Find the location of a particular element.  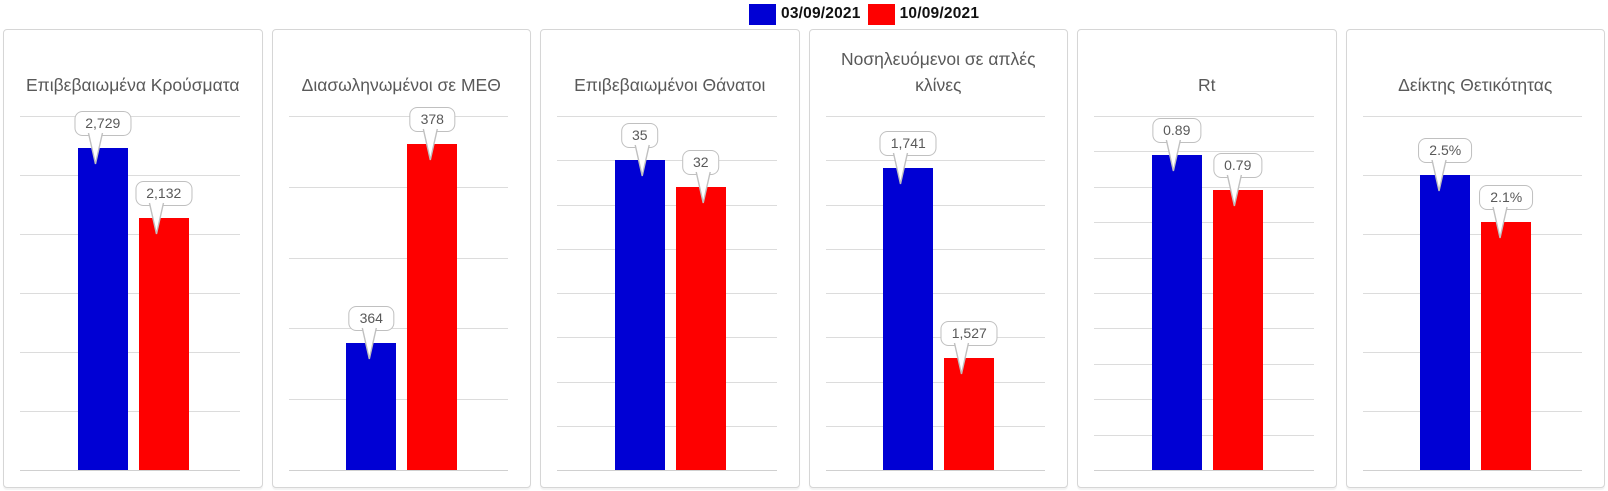

data-label-callout: 2,729 is located at coordinates (103, 138).